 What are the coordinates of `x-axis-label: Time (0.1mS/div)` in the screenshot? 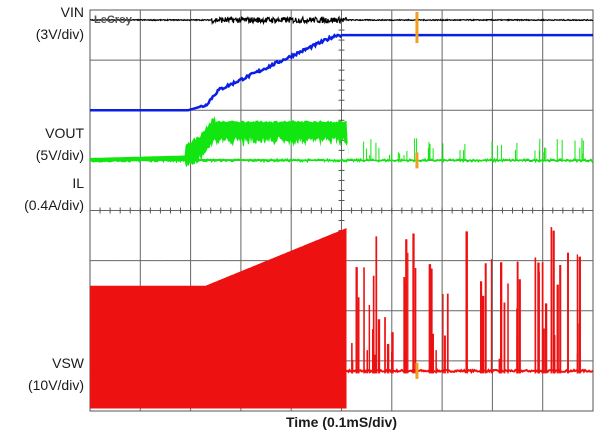 It's located at (341, 422).